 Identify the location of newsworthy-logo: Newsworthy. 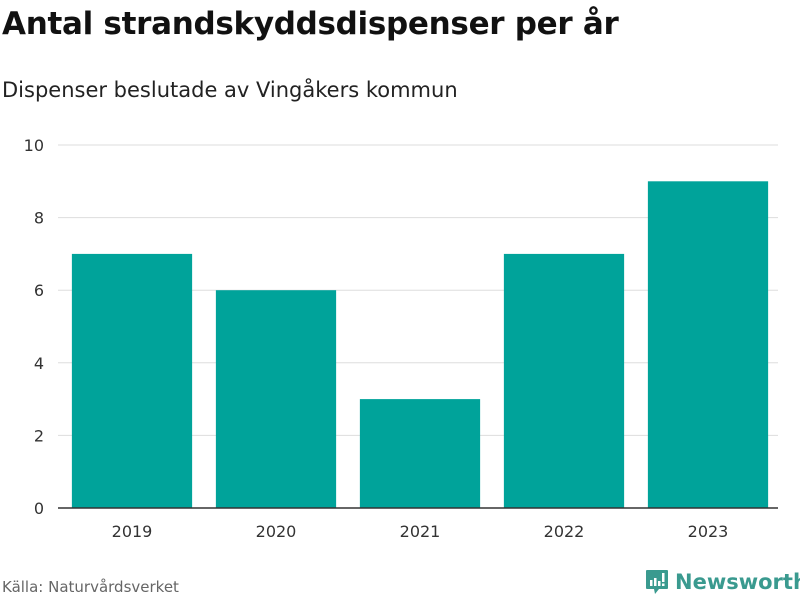
(722, 582).